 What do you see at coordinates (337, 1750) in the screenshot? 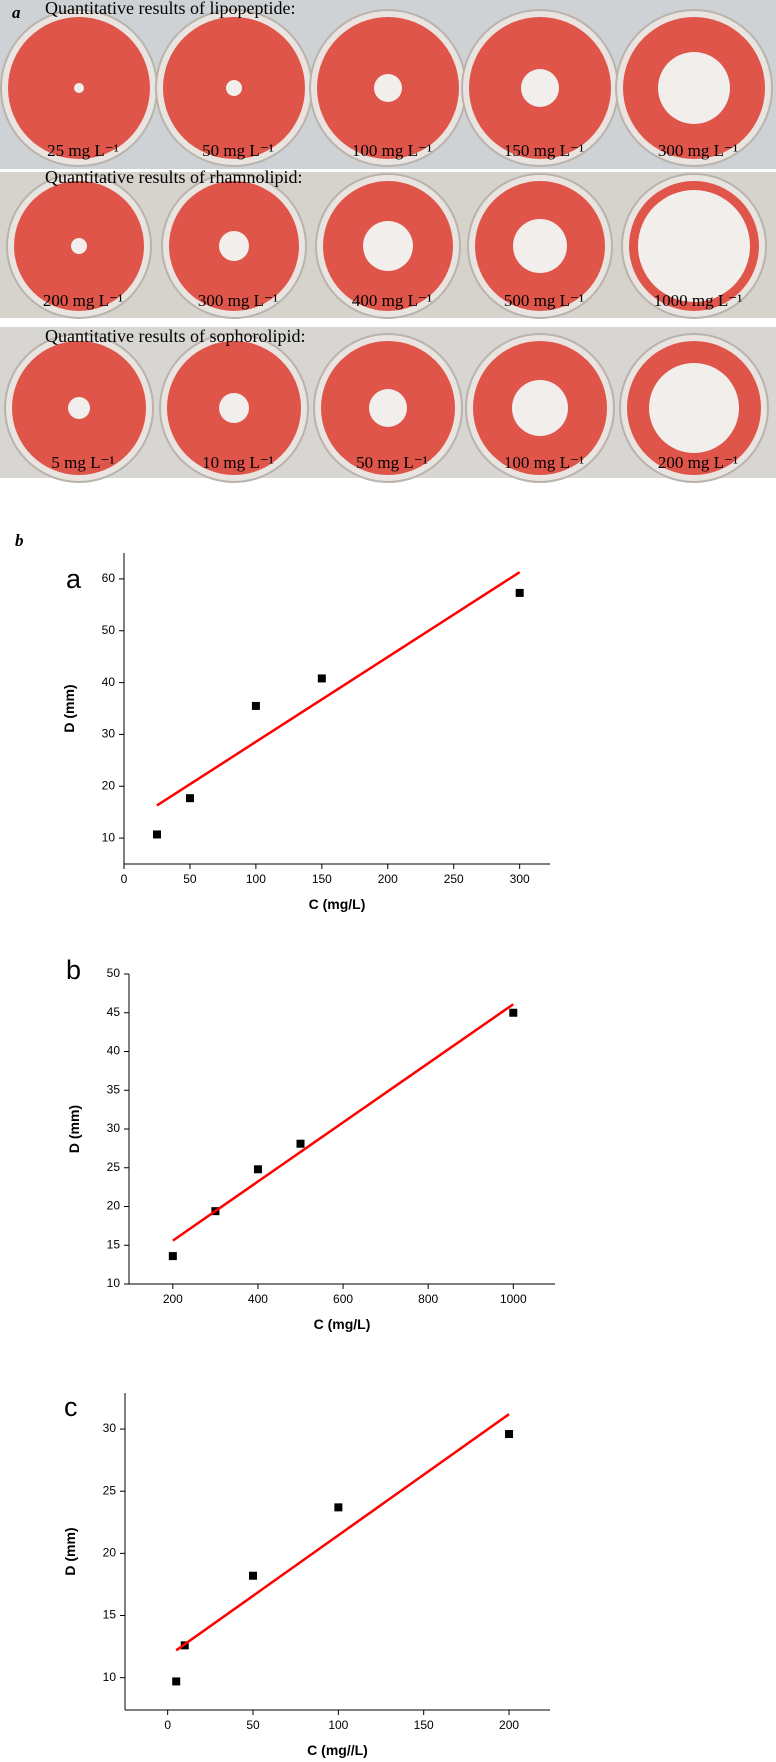
I see `x-axis-title: C (mg//L)` at bounding box center [337, 1750].